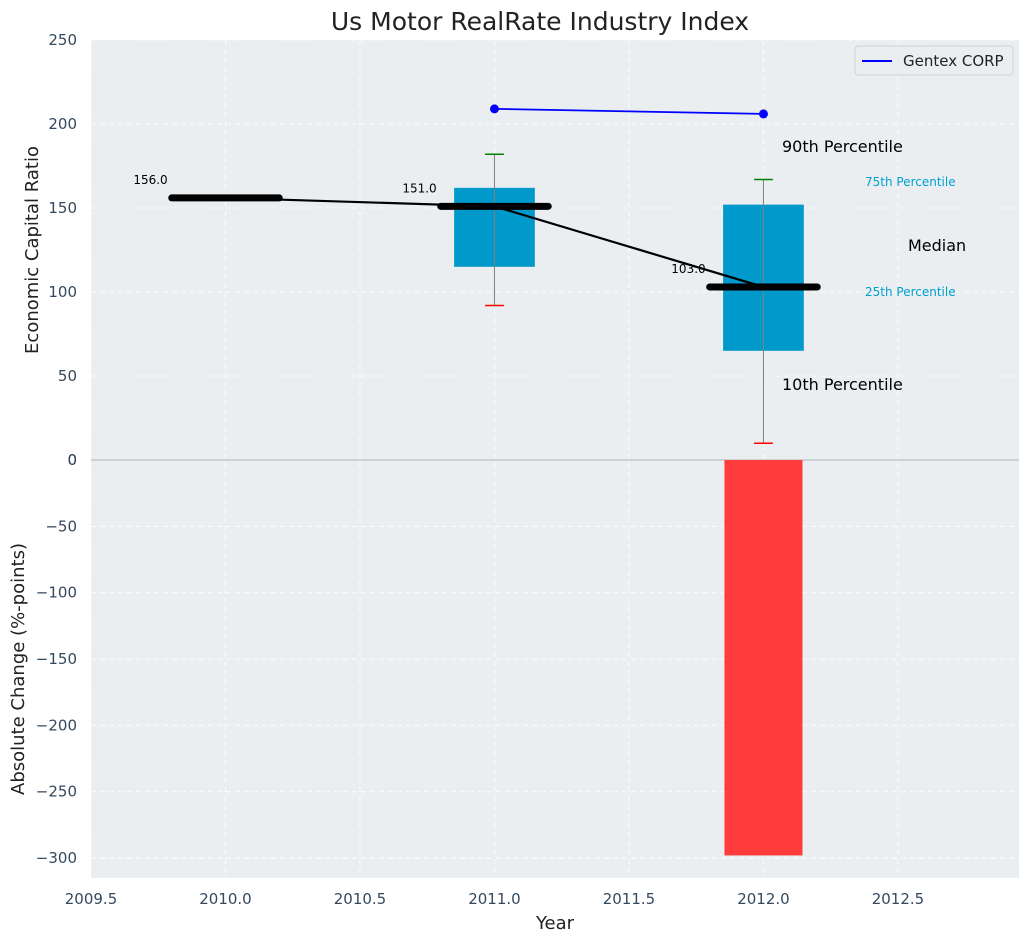 The width and height of the screenshot is (1029, 942). I want to click on bottom-y-tick-label: −200, so click(56, 725).